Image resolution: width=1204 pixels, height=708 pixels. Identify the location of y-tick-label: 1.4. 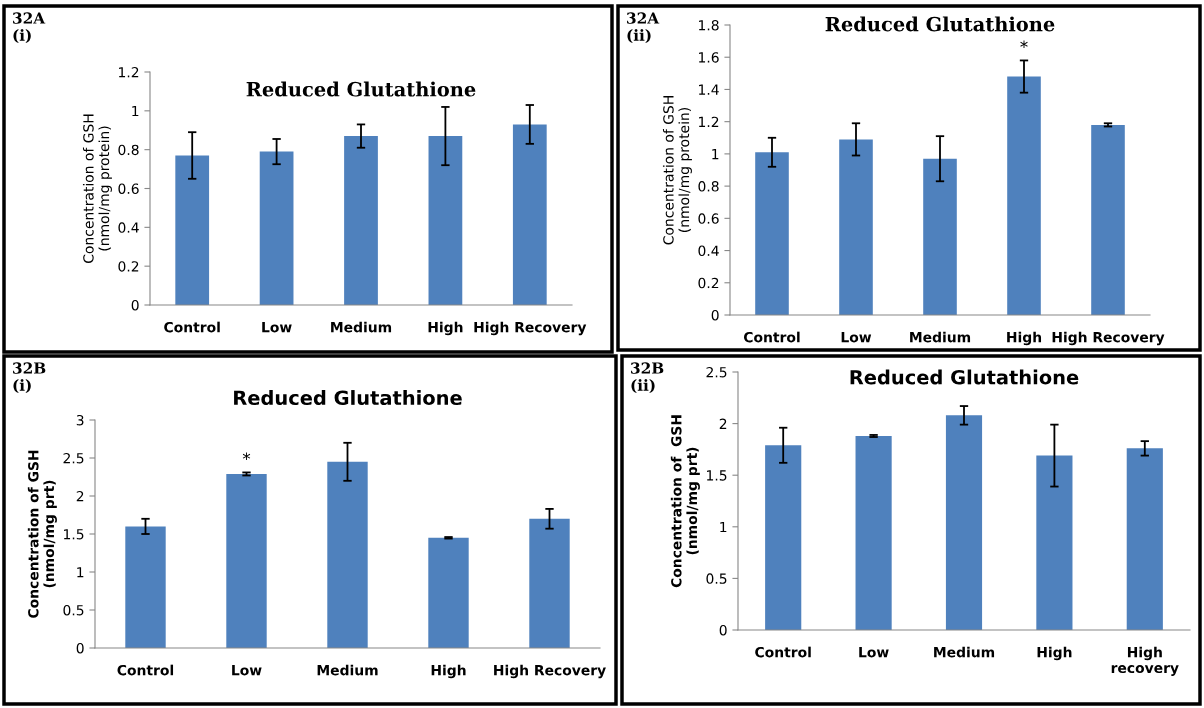
(709, 89).